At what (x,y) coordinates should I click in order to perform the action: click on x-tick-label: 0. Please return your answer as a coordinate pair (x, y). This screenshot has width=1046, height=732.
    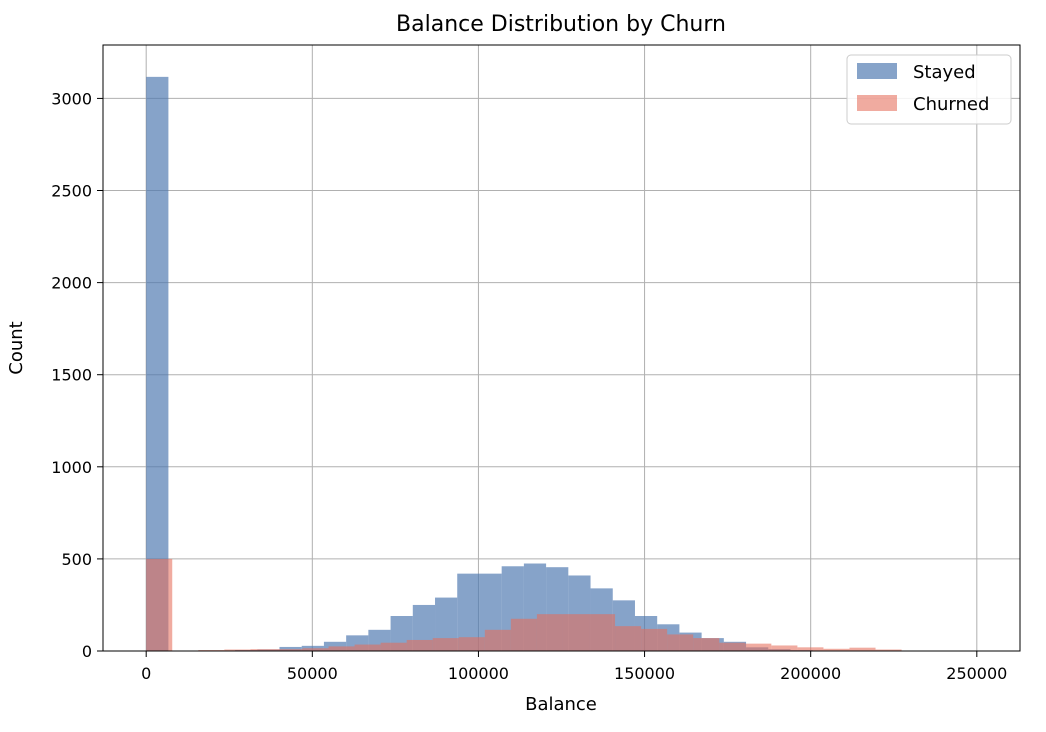
    Looking at the image, I should click on (146, 673).